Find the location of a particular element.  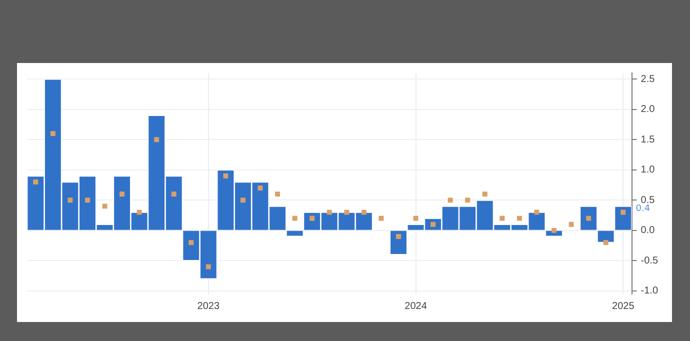

y-tick-label: 0.5 is located at coordinates (648, 200).